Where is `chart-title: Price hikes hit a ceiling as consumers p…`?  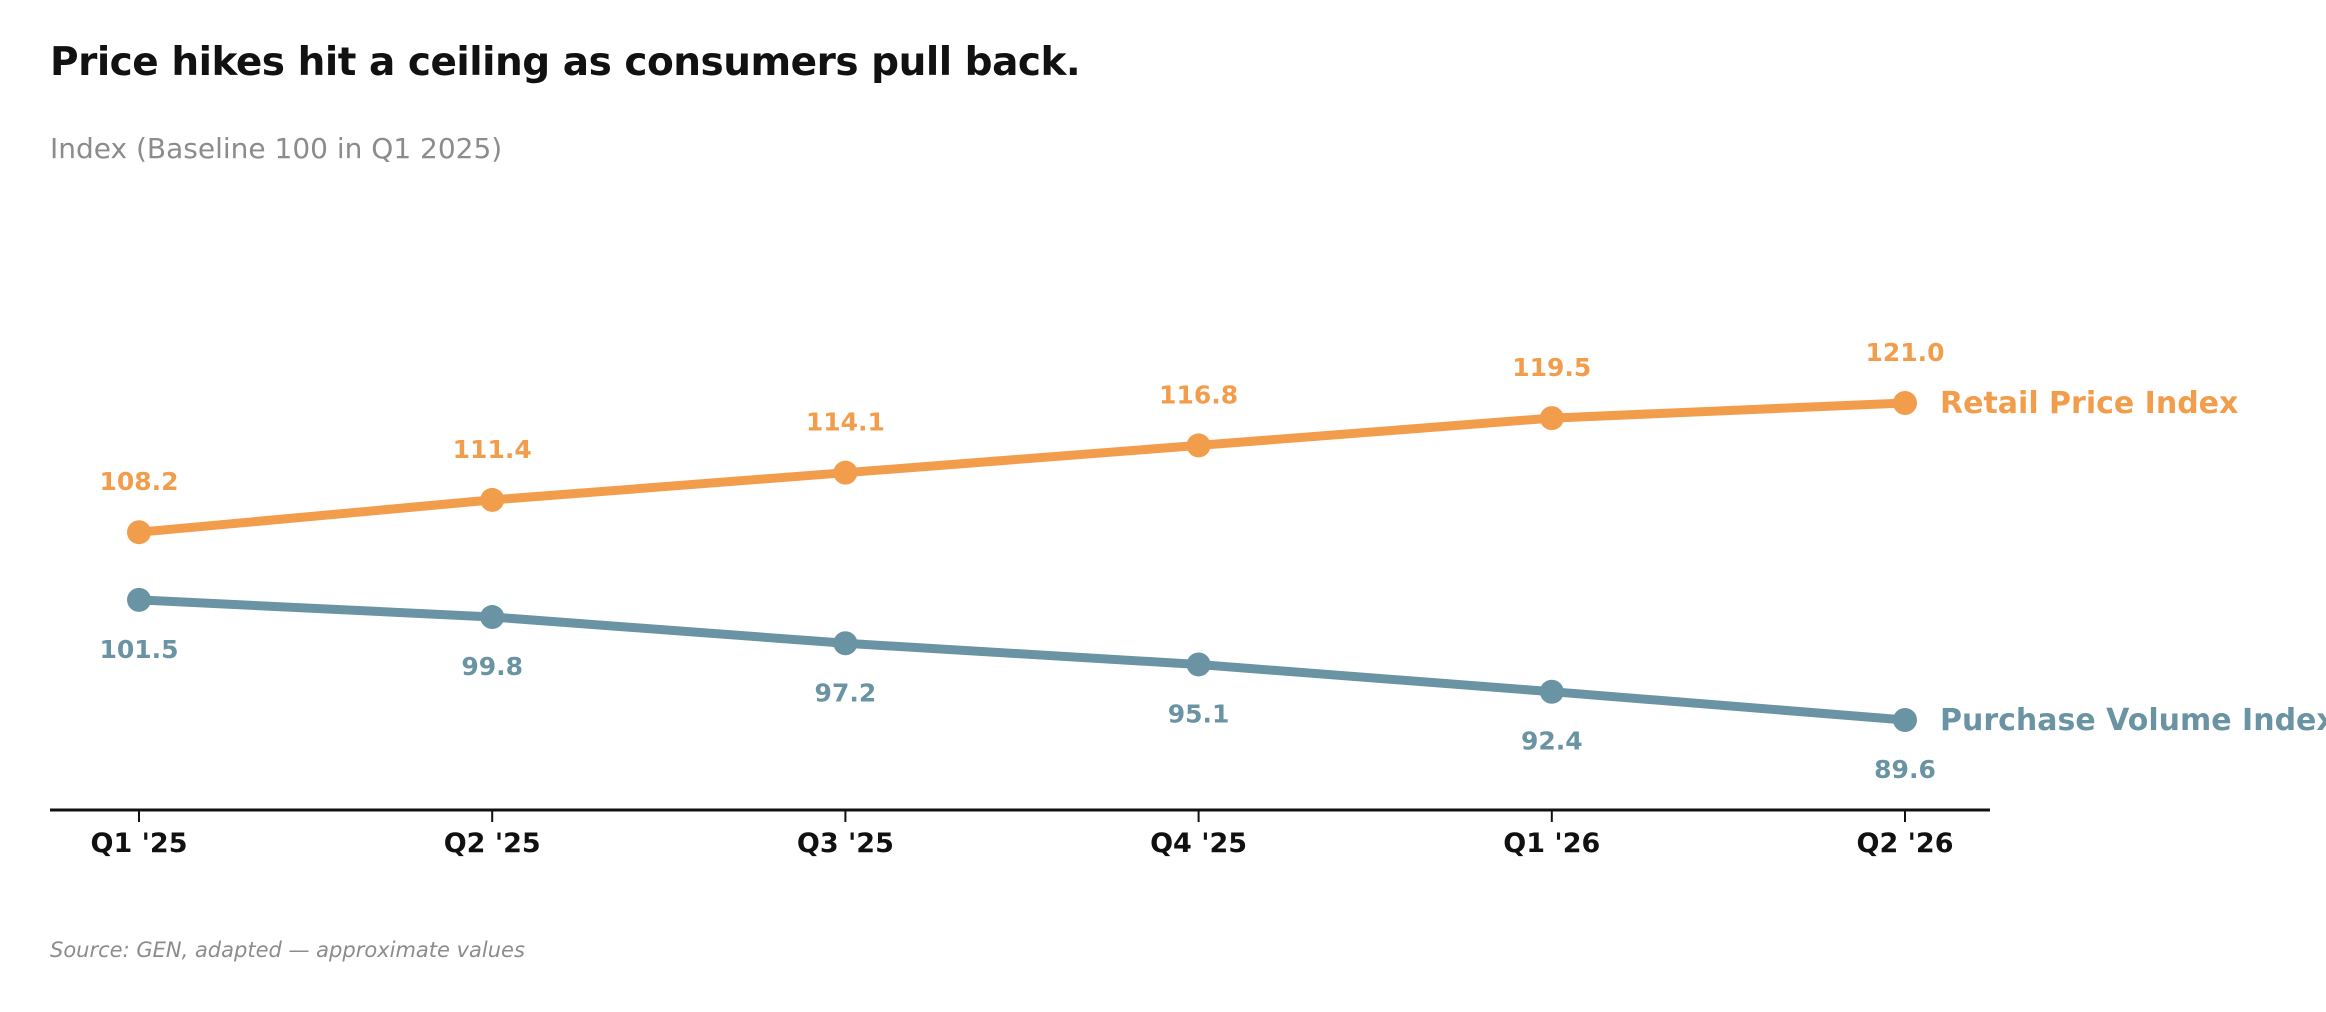
chart-title: Price hikes hit a ceiling as consumers p… is located at coordinates (565, 62).